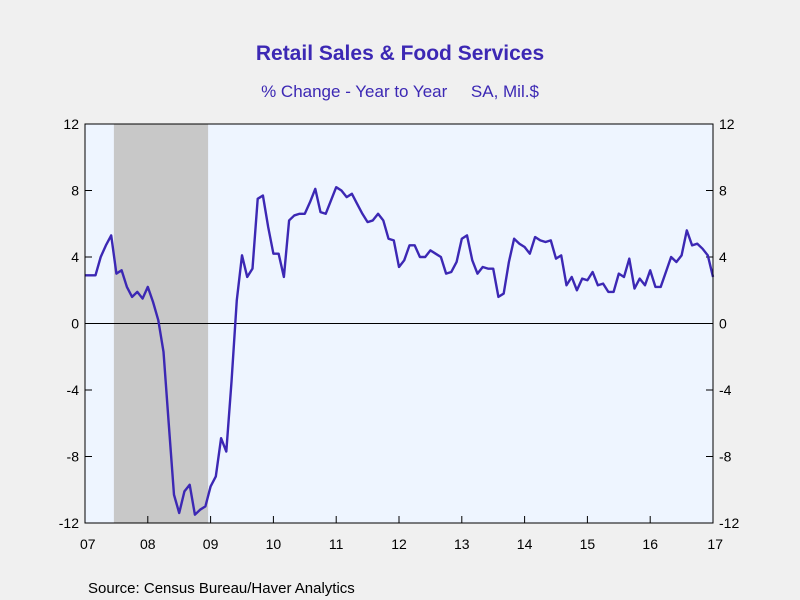 The width and height of the screenshot is (800, 600). What do you see at coordinates (221, 588) in the screenshot?
I see `source-note: Source: Census Bureau/Haver Analytics` at bounding box center [221, 588].